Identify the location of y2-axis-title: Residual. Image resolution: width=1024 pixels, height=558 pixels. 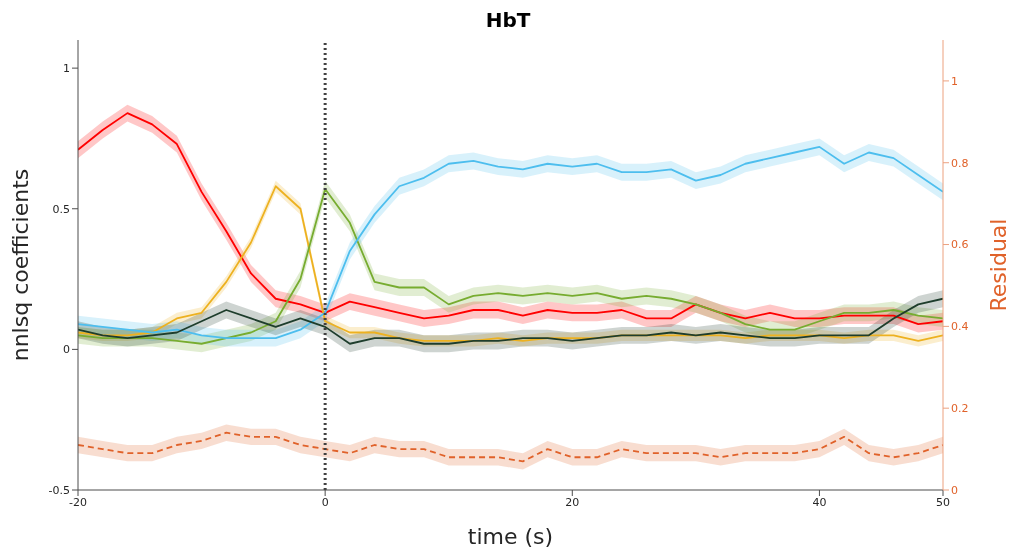
(998, 265).